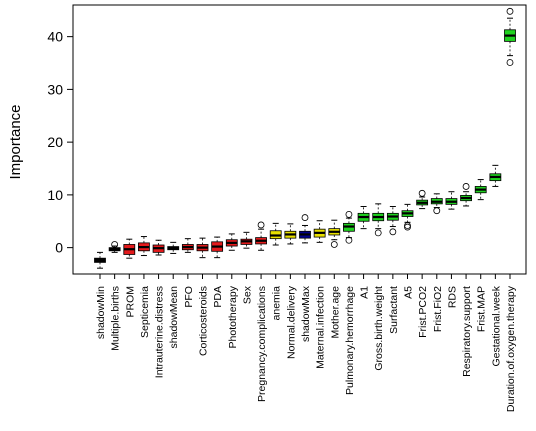  Describe the element at coordinates (438, 309) in the screenshot. I see `x-tick-label: Frist.FiO2` at that location.